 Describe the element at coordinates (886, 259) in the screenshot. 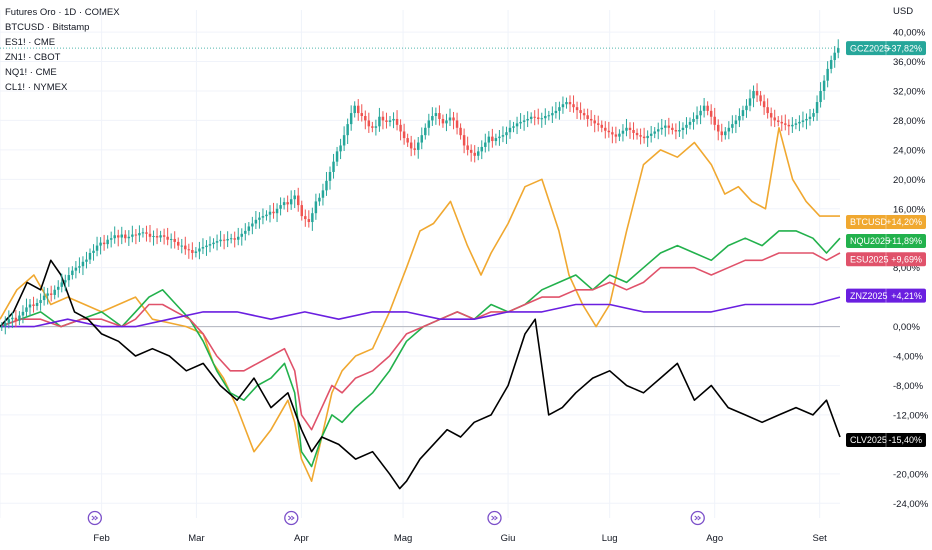

I see `price-tag-esu2025: ESU2025 +9,69%` at that location.